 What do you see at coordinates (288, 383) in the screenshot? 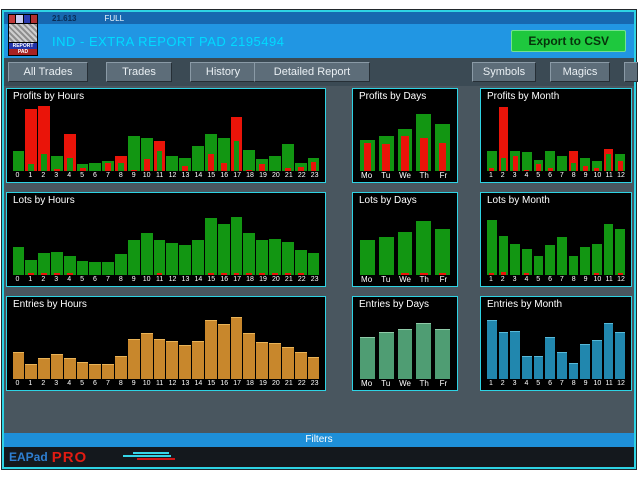
I see `x-tick-label: 21` at bounding box center [288, 383].